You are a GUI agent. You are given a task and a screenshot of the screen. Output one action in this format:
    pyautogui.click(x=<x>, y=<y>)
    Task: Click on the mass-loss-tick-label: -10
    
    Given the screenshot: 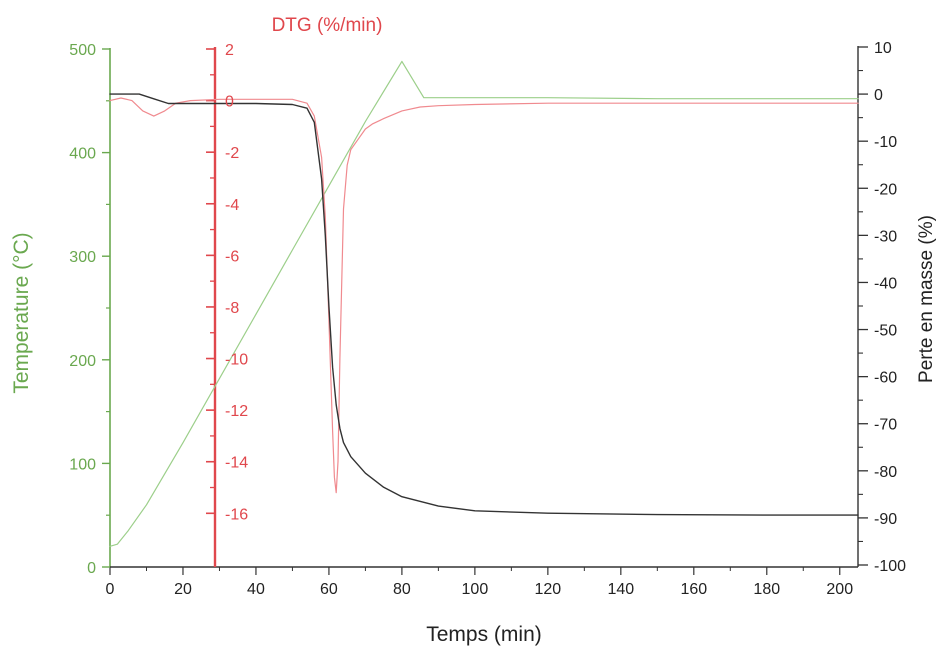 What is the action you would take?
    pyautogui.click(x=885, y=142)
    